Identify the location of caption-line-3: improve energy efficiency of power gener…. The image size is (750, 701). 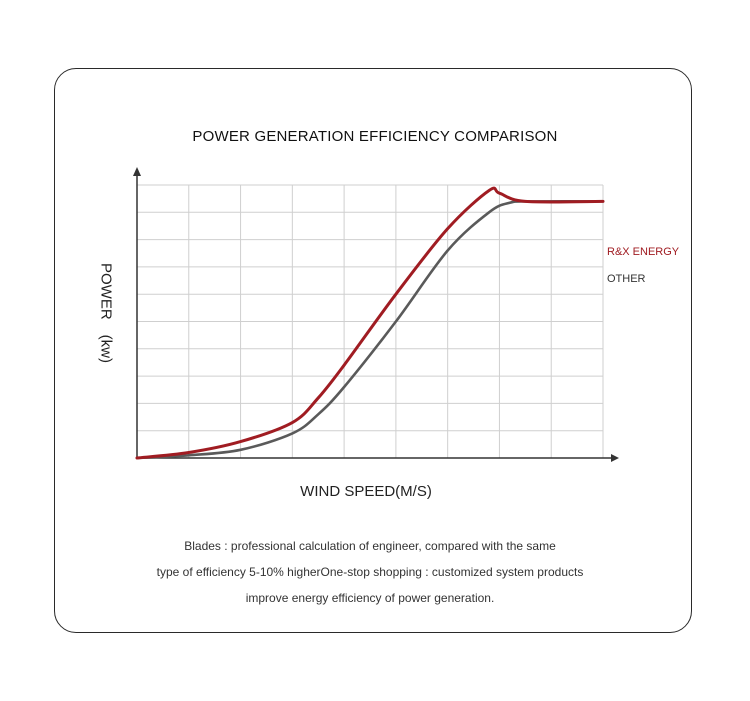
(370, 598).